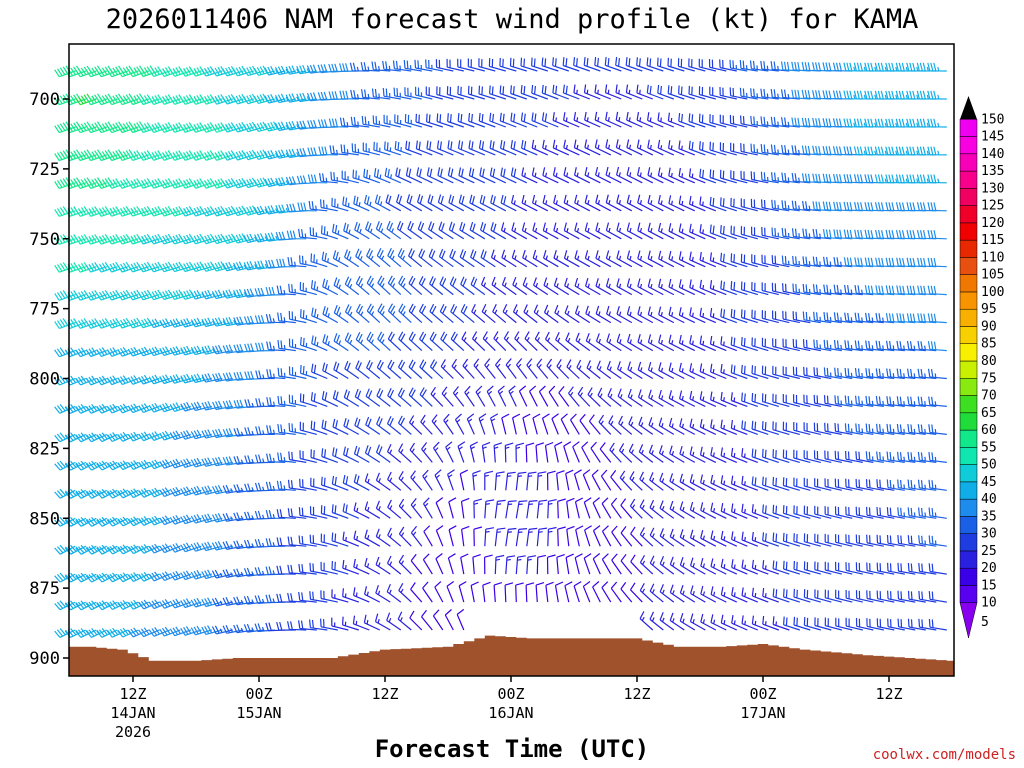  Describe the element at coordinates (968, 542) in the screenshot. I see `colorbar-swatch` at that location.